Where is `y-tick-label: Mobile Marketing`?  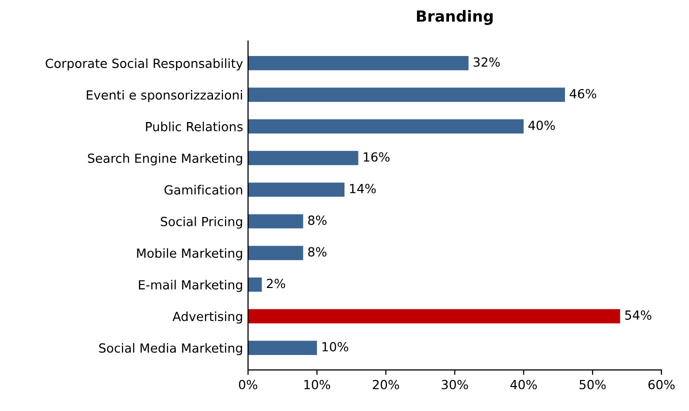 y-tick-label: Mobile Marketing is located at coordinates (189, 254).